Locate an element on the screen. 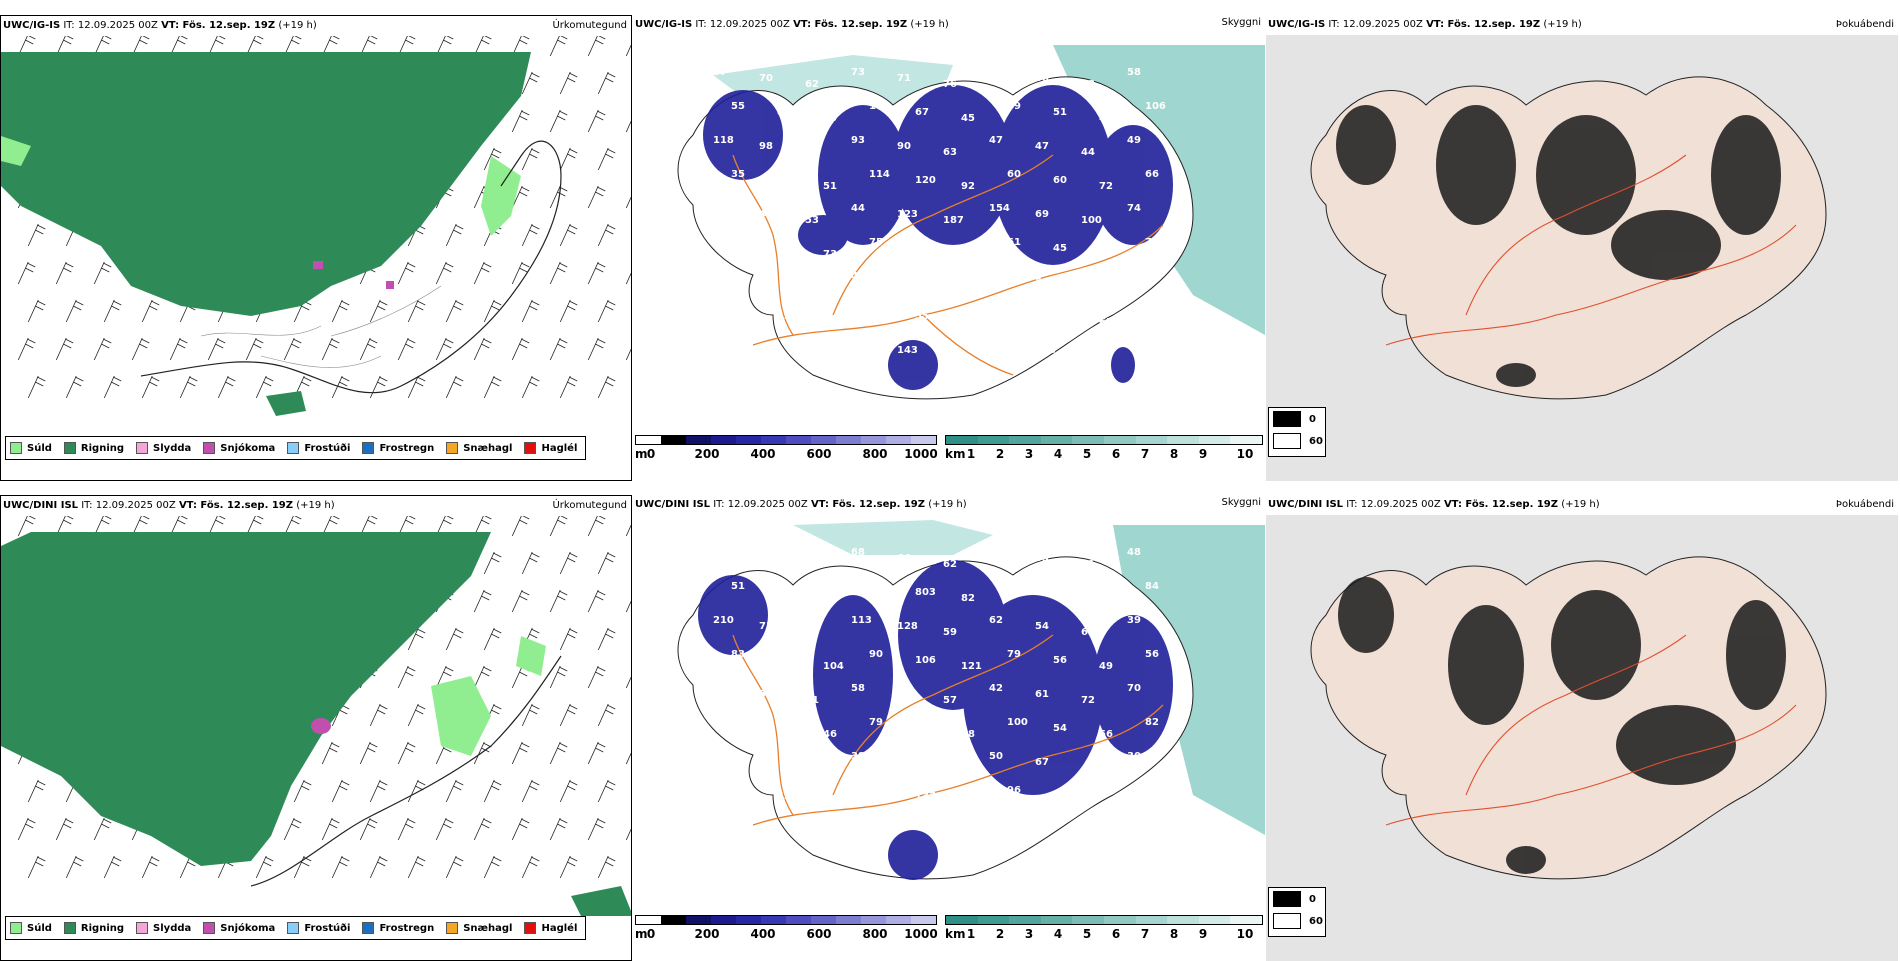 The image size is (1900, 961). fog-panel-name-2: Þokuábendi is located at coordinates (1864, 504).